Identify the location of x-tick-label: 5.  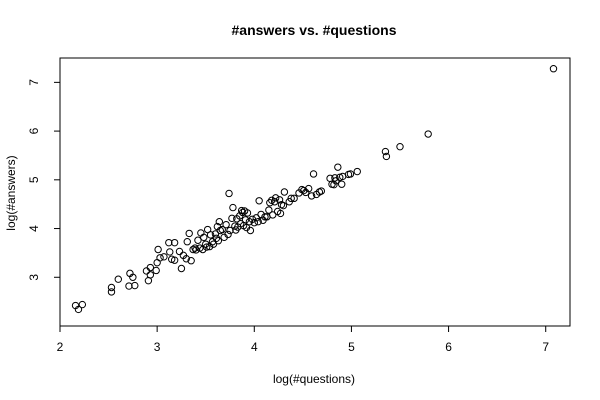
(351, 347).